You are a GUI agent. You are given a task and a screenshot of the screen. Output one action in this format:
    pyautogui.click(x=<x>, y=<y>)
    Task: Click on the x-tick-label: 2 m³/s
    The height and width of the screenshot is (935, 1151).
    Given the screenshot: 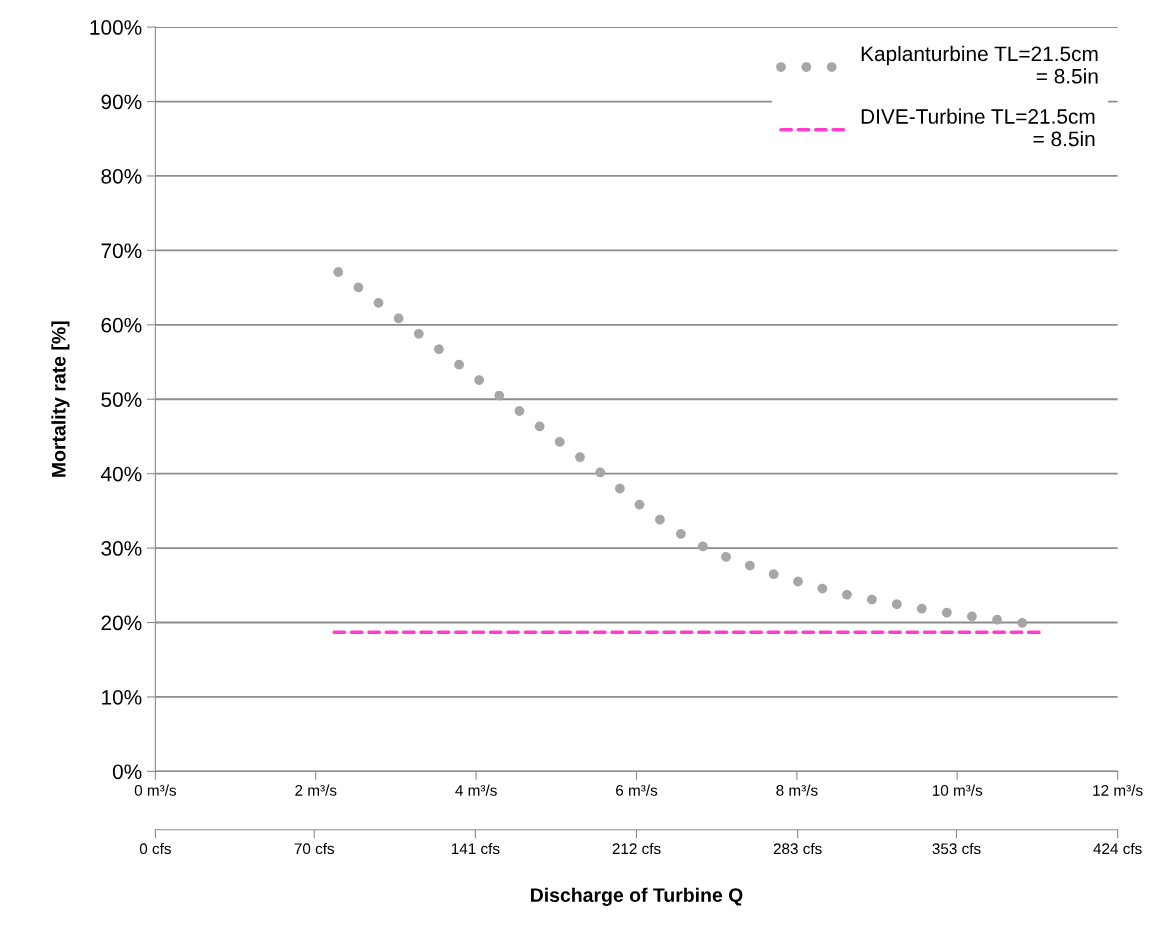 What is the action you would take?
    pyautogui.click(x=316, y=790)
    